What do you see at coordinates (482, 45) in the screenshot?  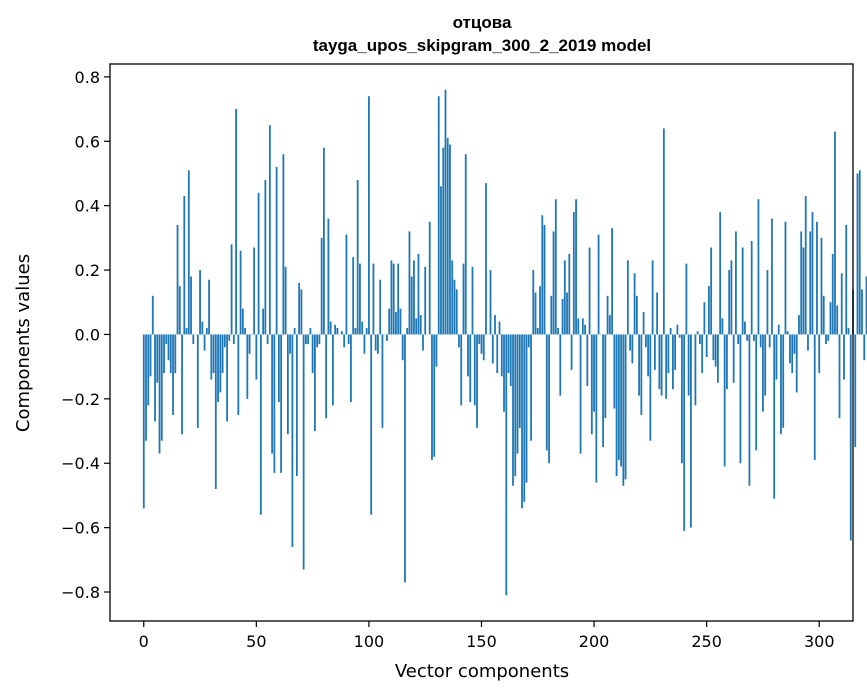 I see `chart-title-model: tayga_upos_skipgram_300_2_2019 model` at bounding box center [482, 45].